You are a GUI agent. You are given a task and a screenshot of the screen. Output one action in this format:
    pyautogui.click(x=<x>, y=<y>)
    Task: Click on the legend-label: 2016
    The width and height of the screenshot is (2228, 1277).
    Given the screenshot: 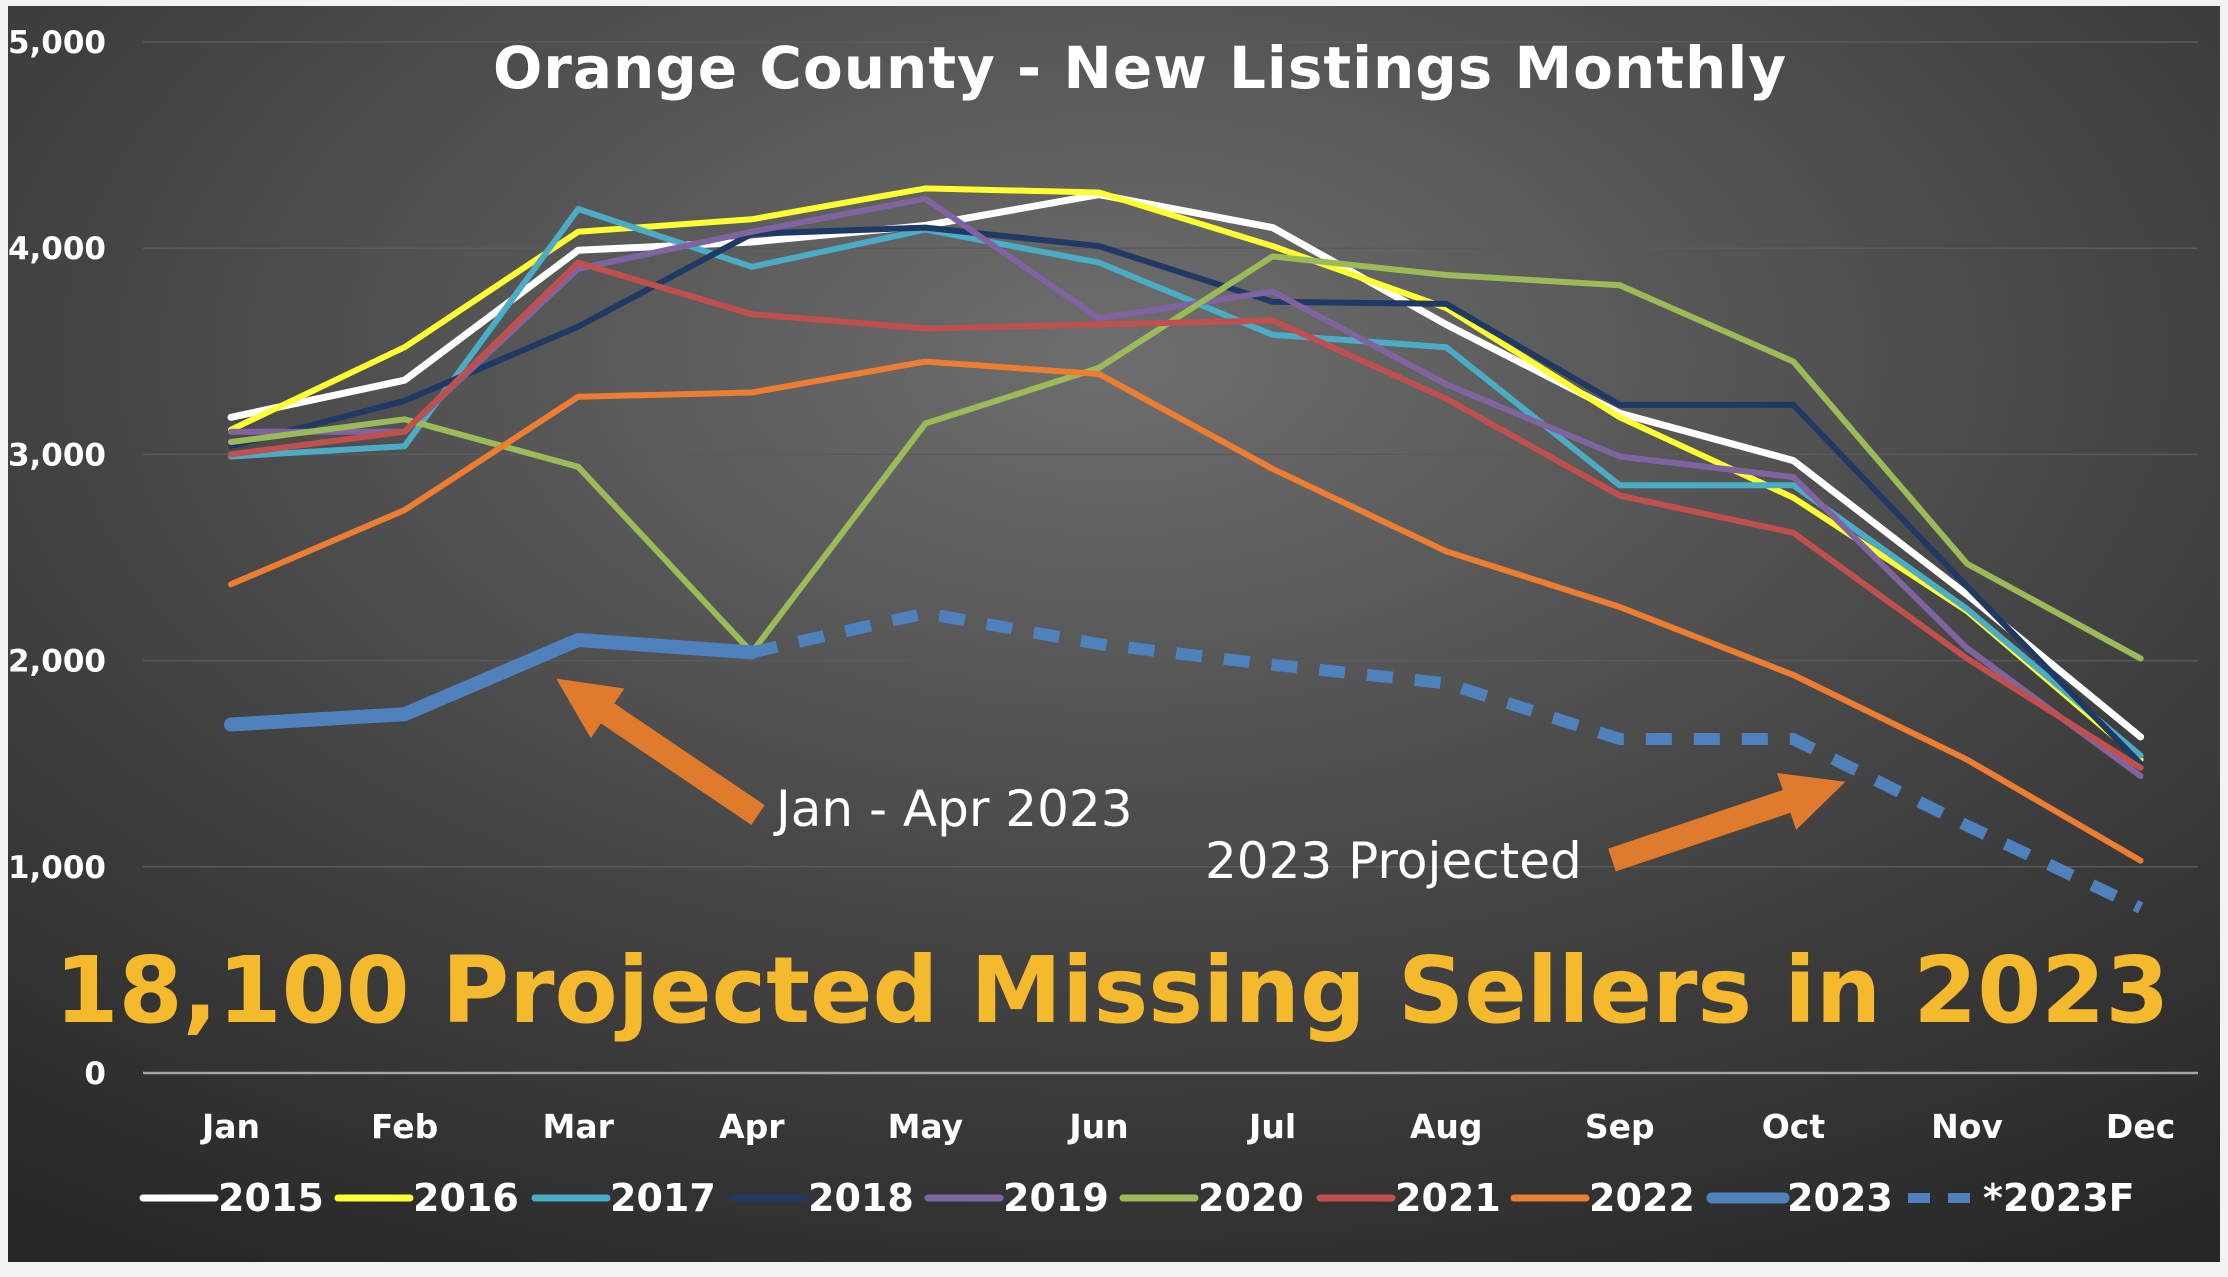 What is the action you would take?
    pyautogui.click(x=466, y=1198)
    